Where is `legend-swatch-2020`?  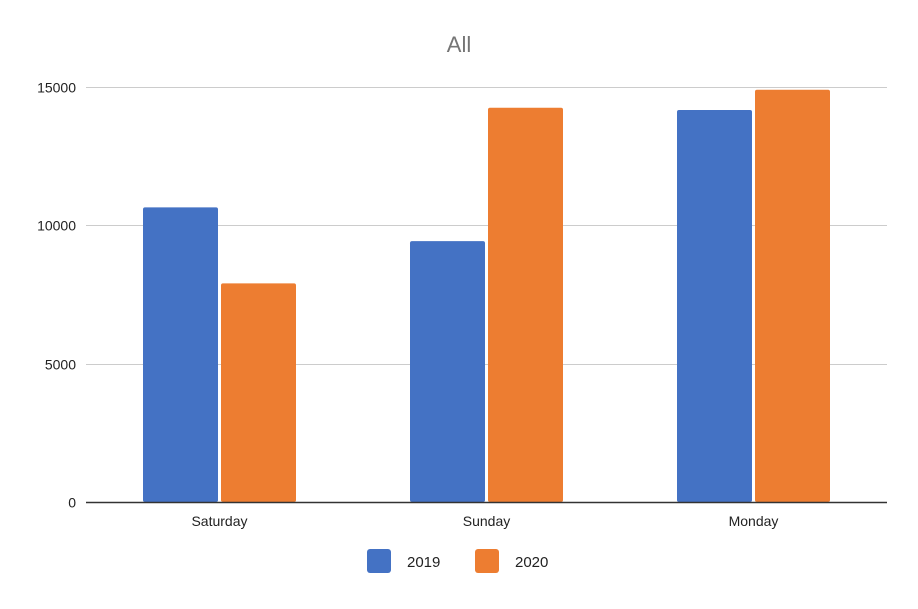
legend-swatch-2020 is located at coordinates (487, 561).